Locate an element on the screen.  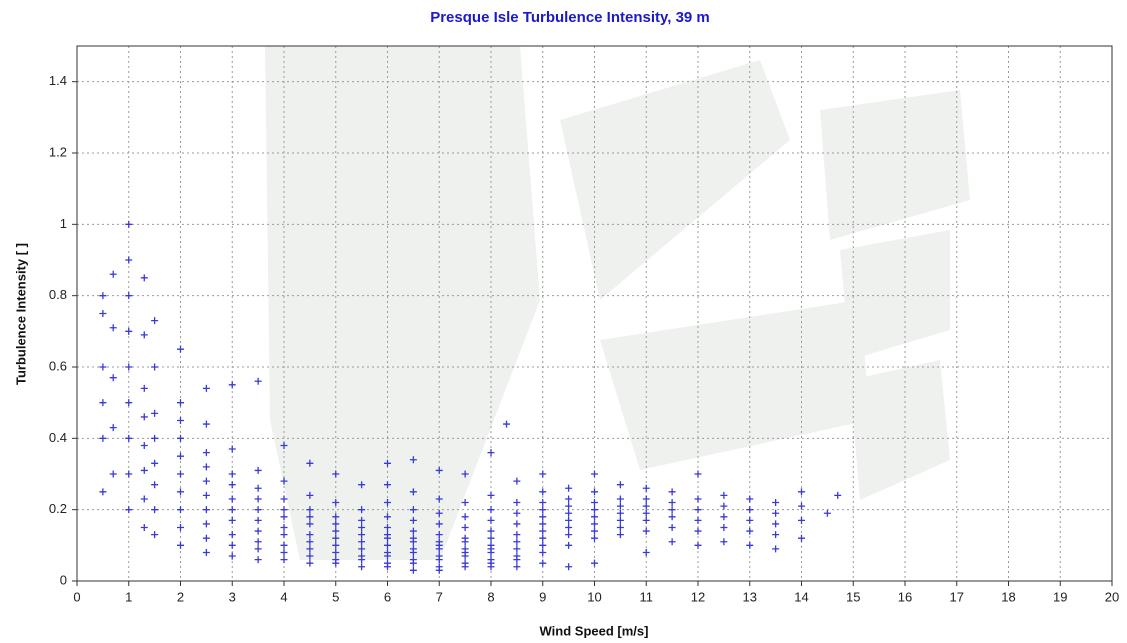
chart-title: Presque Isle Turbulence Intensity, 39 m is located at coordinates (570, 17).